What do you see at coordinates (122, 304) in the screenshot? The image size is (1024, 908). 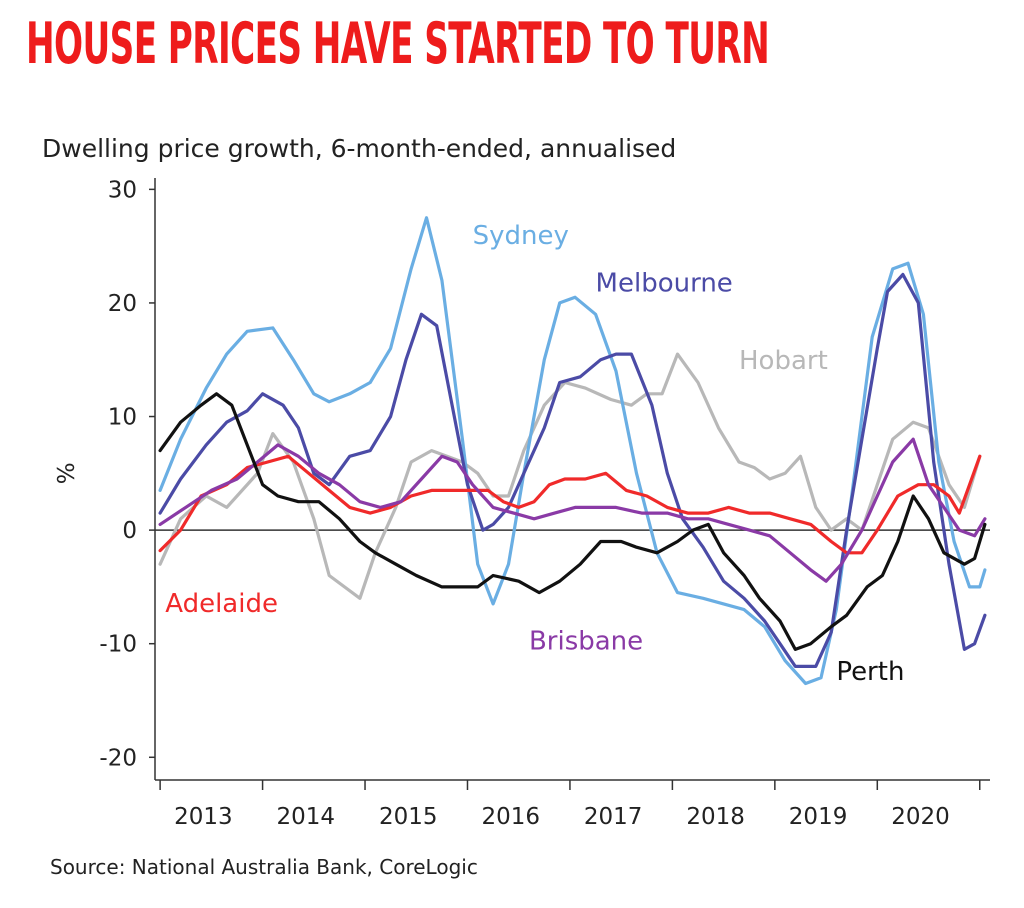 I see `y-tick-label: 20` at bounding box center [122, 304].